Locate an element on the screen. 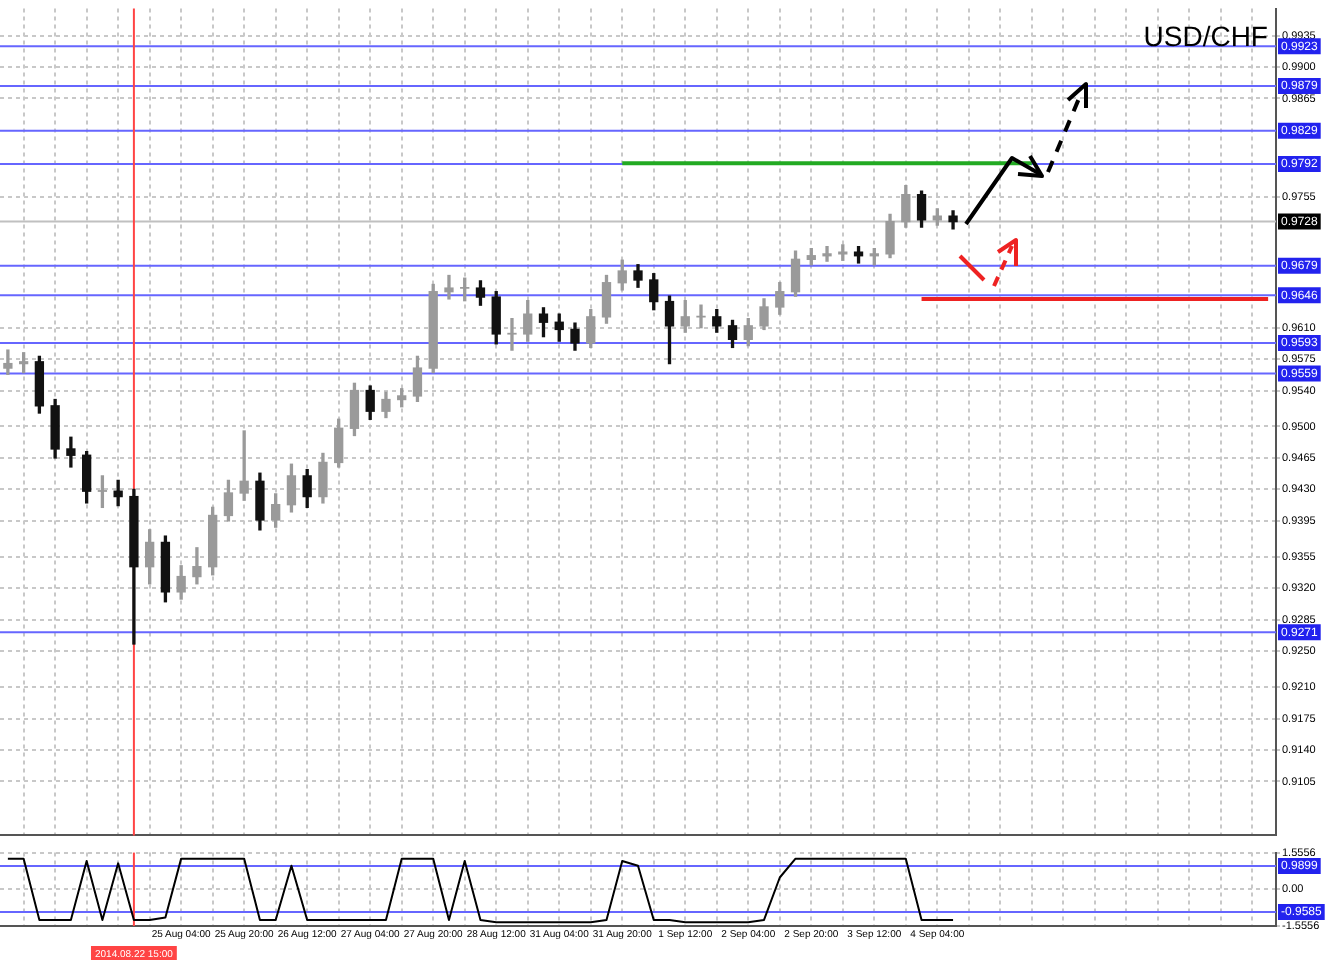  chart-title: USD/CHF is located at coordinates (1205, 36).